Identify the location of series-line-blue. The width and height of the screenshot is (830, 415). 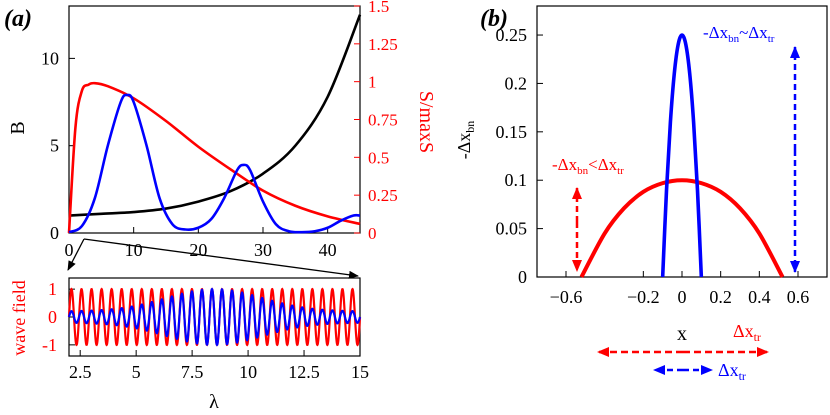
(214, 163).